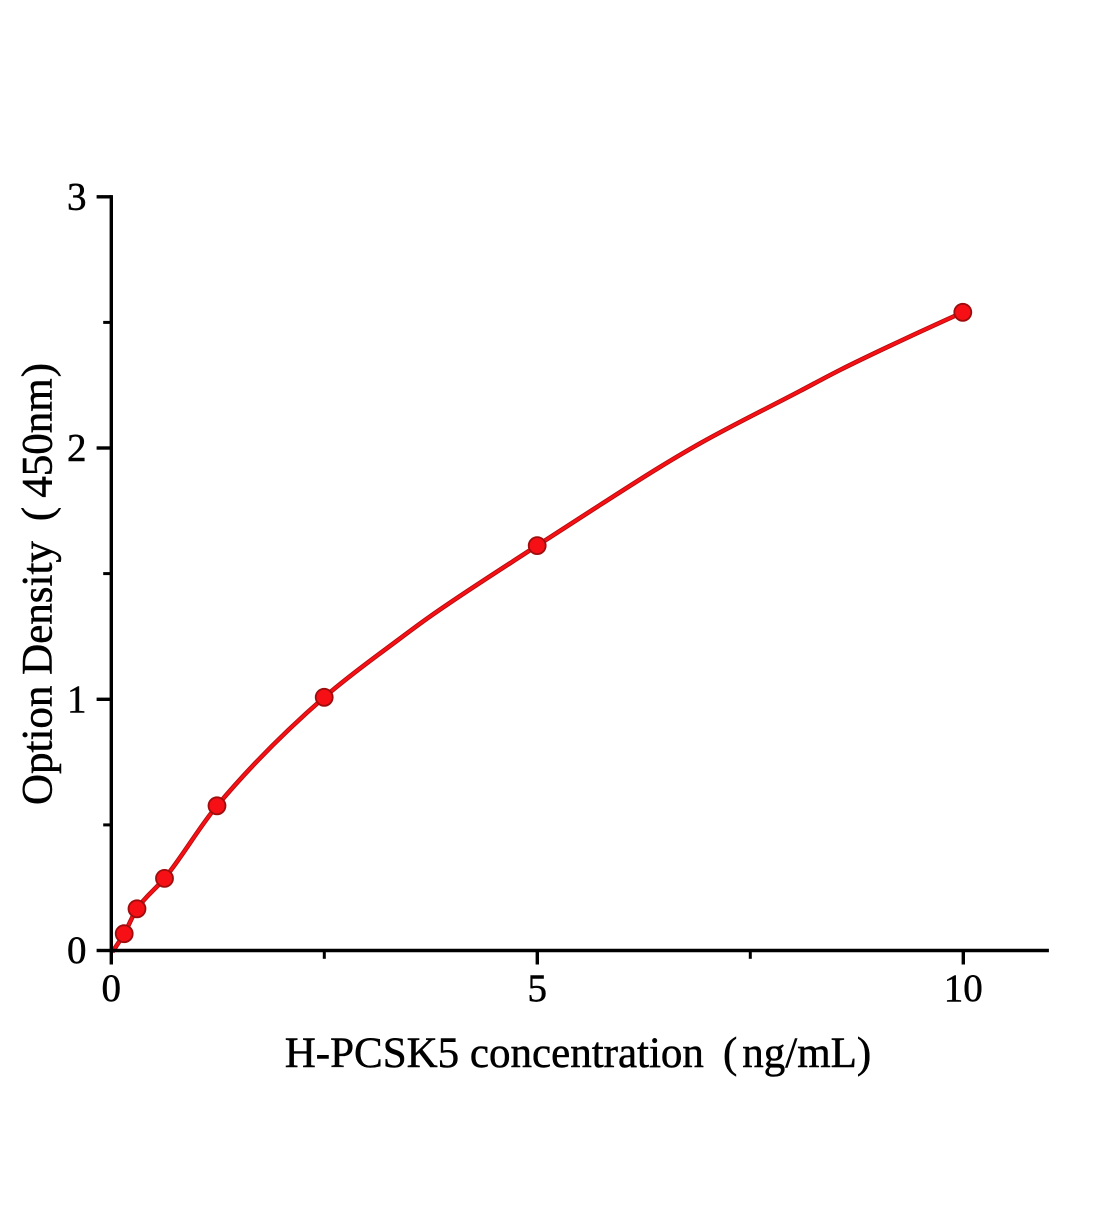 The width and height of the screenshot is (1104, 1205). What do you see at coordinates (77, 699) in the screenshot?
I see `svg-text: 1` at bounding box center [77, 699].